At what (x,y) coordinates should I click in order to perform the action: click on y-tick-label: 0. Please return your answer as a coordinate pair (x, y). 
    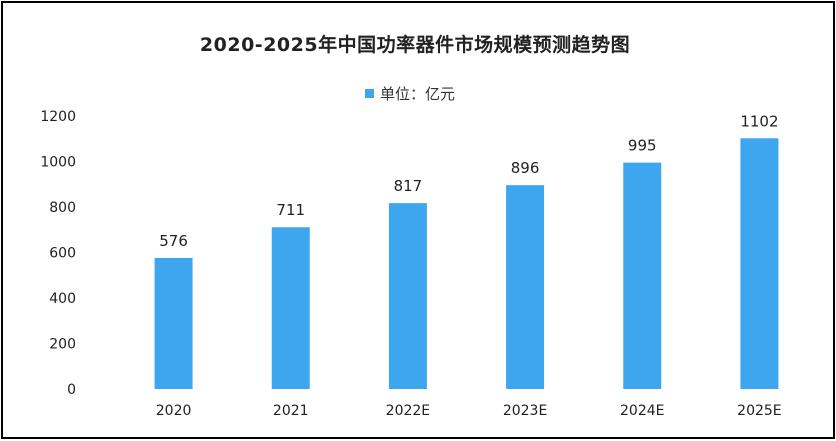
    Looking at the image, I should click on (71, 390).